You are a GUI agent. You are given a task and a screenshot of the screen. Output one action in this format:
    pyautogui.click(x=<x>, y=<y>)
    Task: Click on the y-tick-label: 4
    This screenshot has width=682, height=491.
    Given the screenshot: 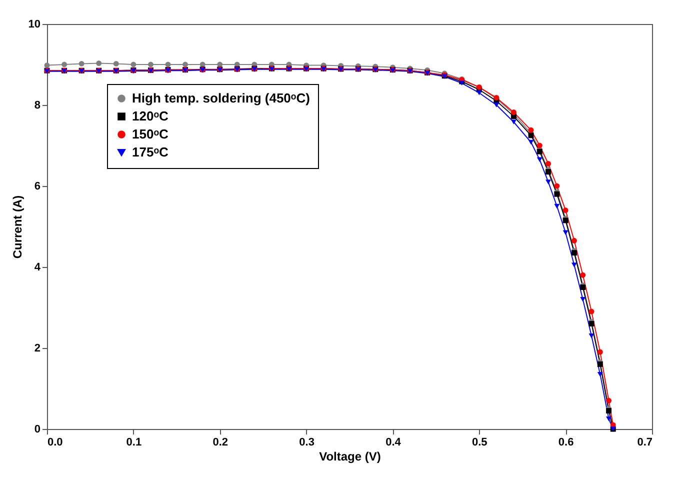 What is the action you would take?
    pyautogui.click(x=38, y=268)
    